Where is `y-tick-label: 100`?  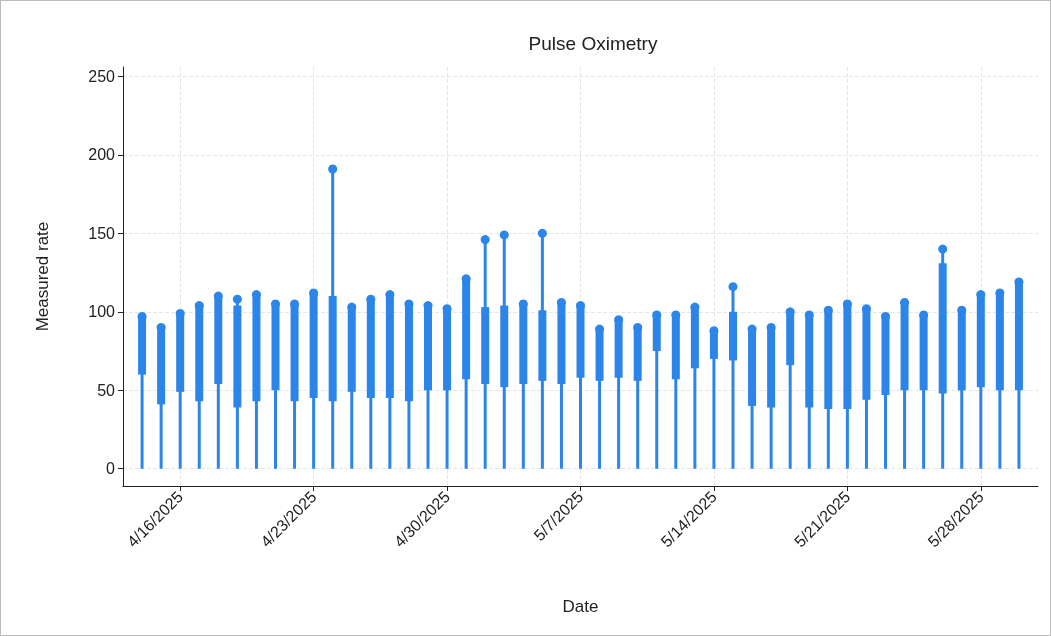 y-tick-label: 100 is located at coordinates (102, 312).